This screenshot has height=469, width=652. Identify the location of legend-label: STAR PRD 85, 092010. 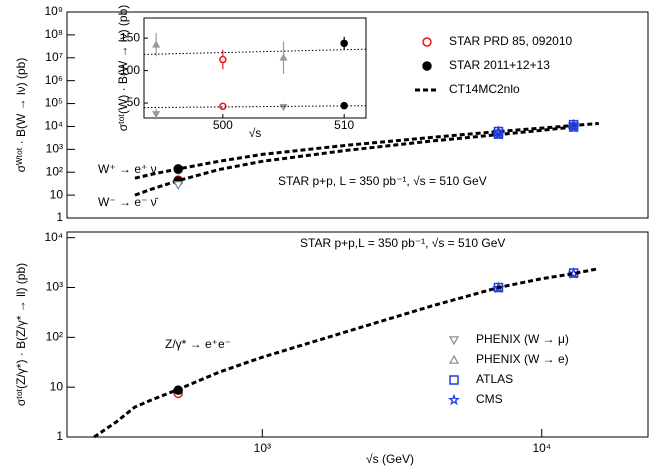
(511, 41).